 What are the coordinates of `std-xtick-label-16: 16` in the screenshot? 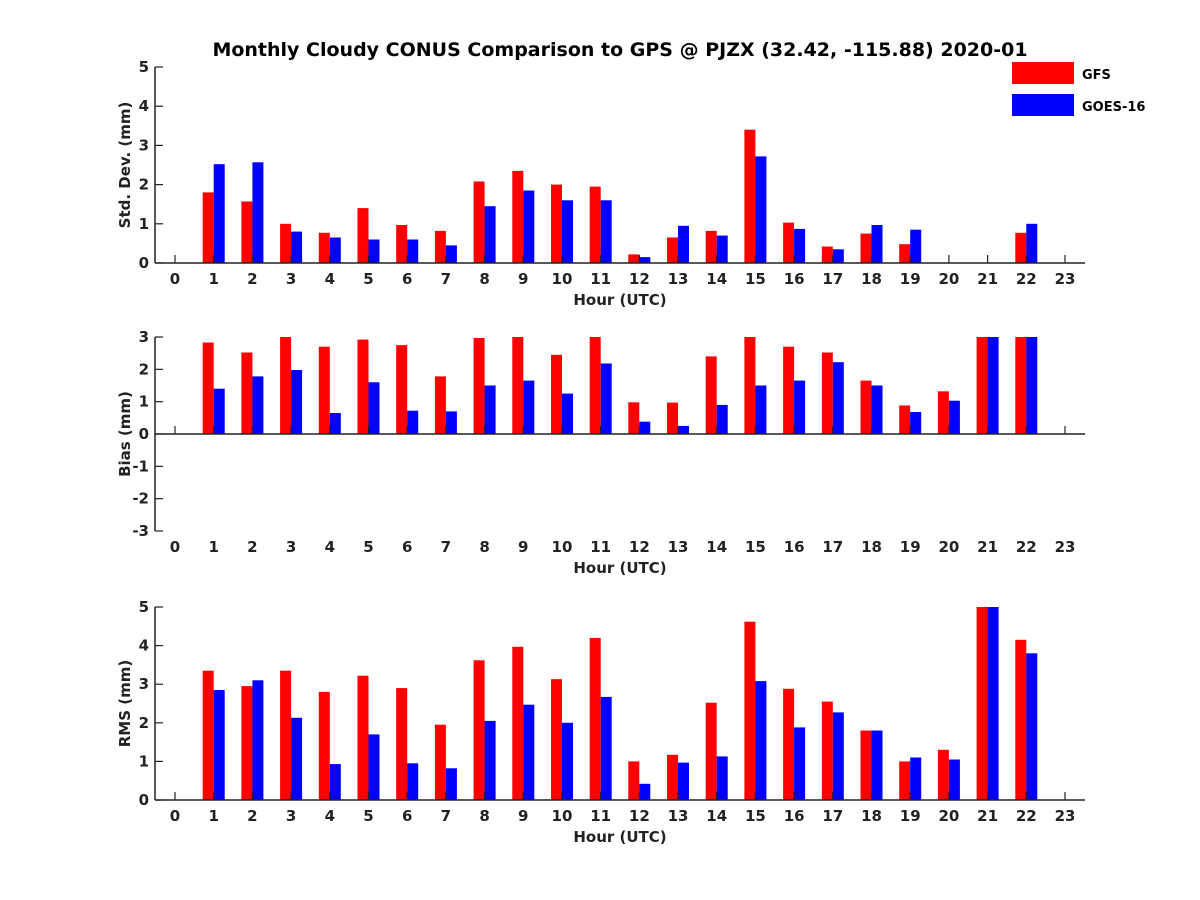 It's located at (794, 279).